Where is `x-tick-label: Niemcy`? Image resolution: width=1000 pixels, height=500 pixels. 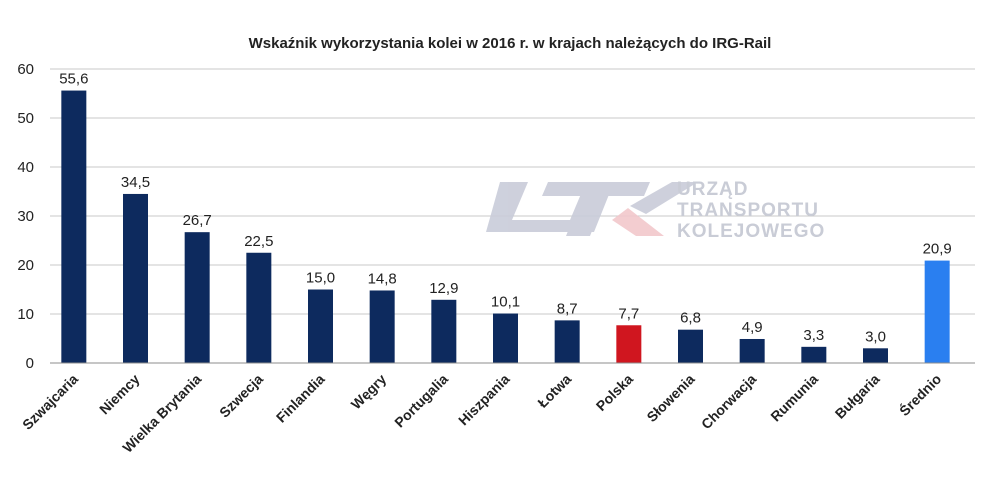
x-tick-label: Niemcy is located at coordinates (119, 394).